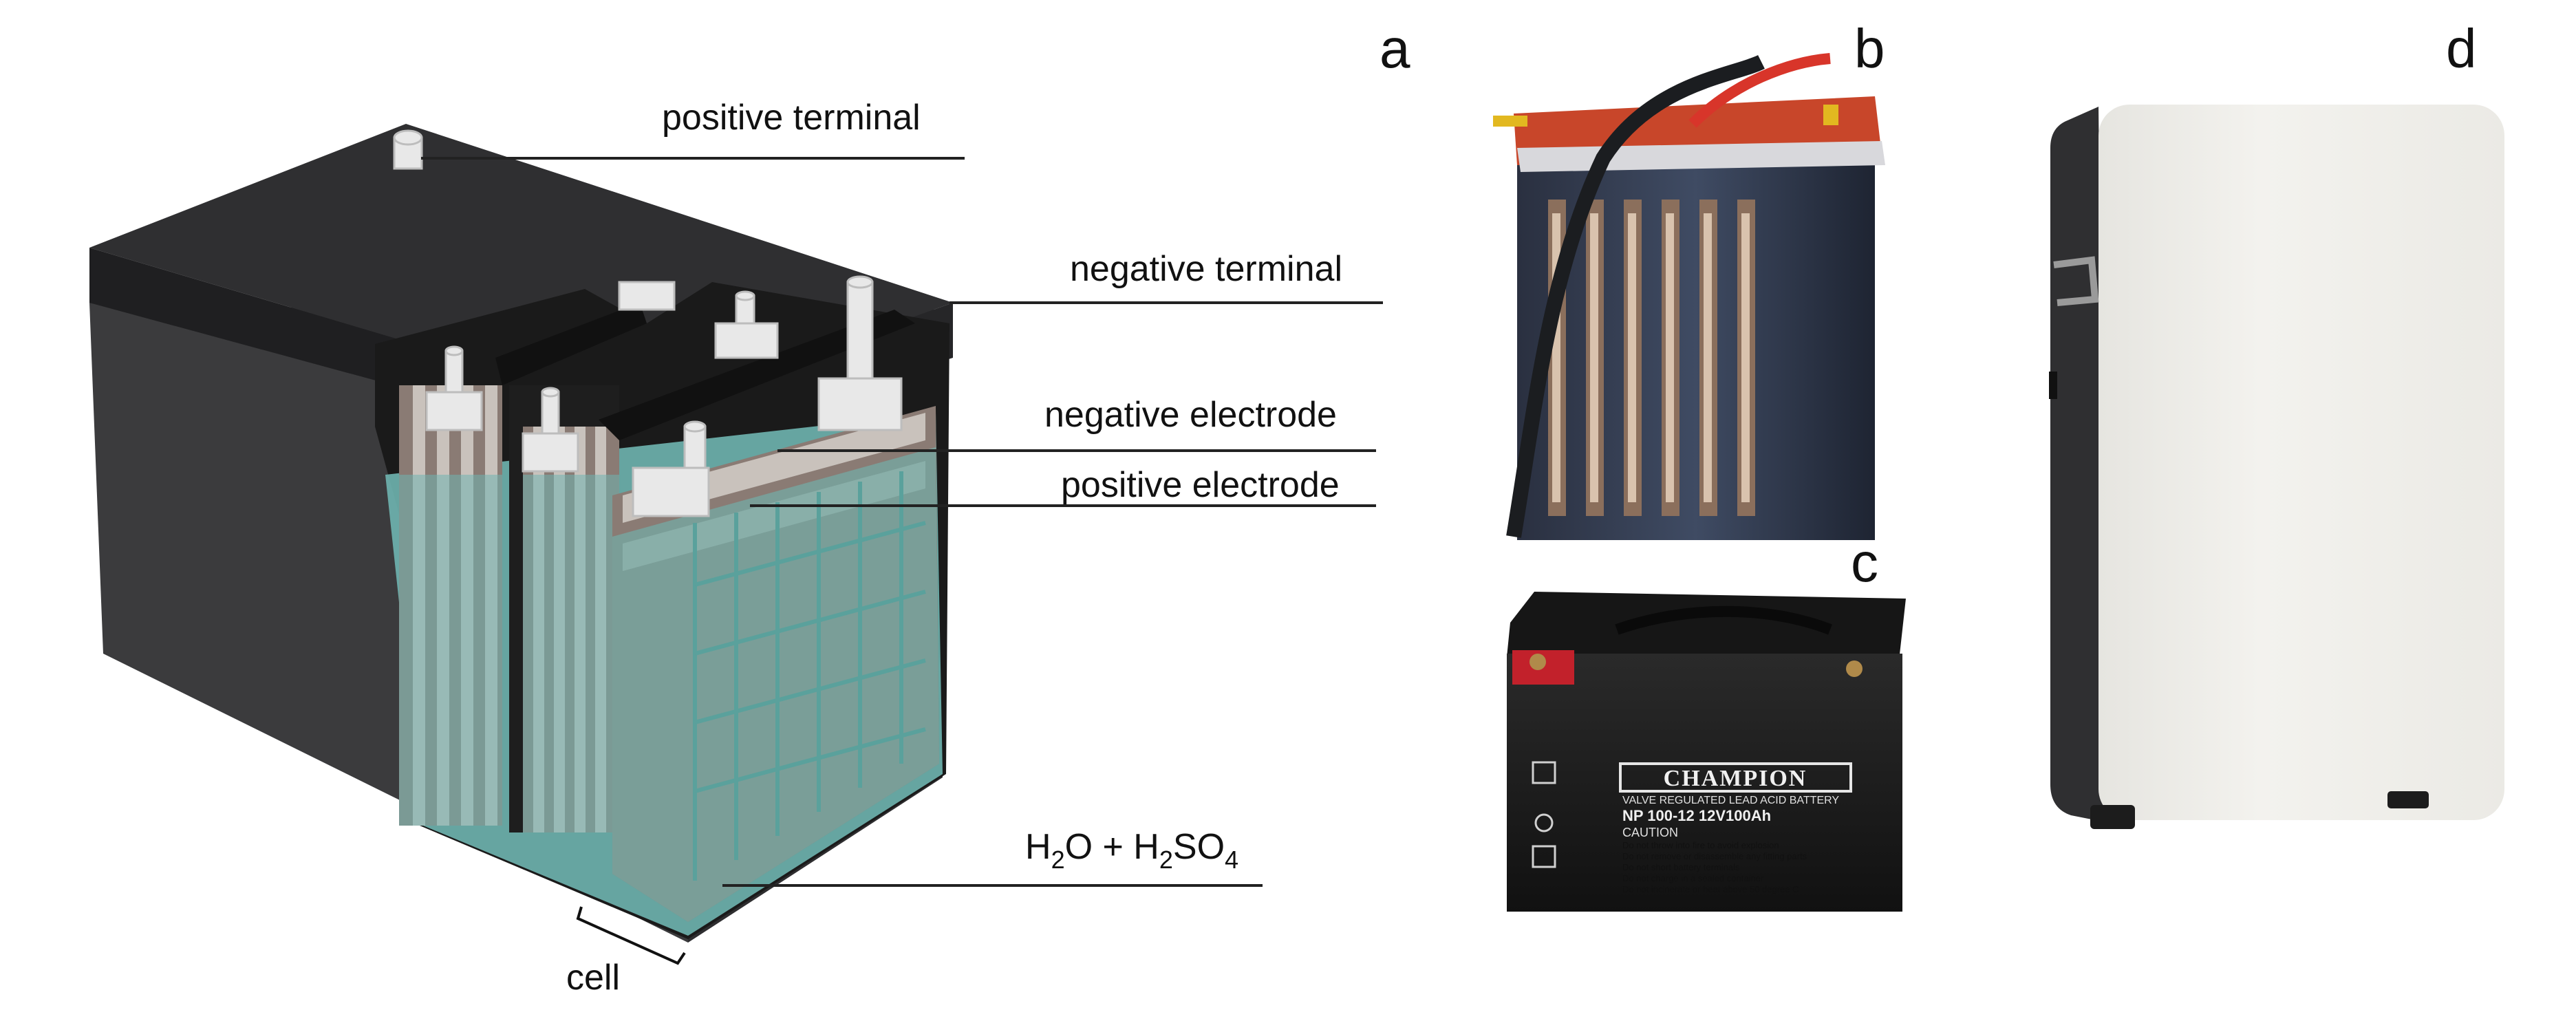 The height and width of the screenshot is (1010, 2576). Describe the element at coordinates (1693, 878) in the screenshot. I see `caution-line: Do not charge in a sealed container` at that location.